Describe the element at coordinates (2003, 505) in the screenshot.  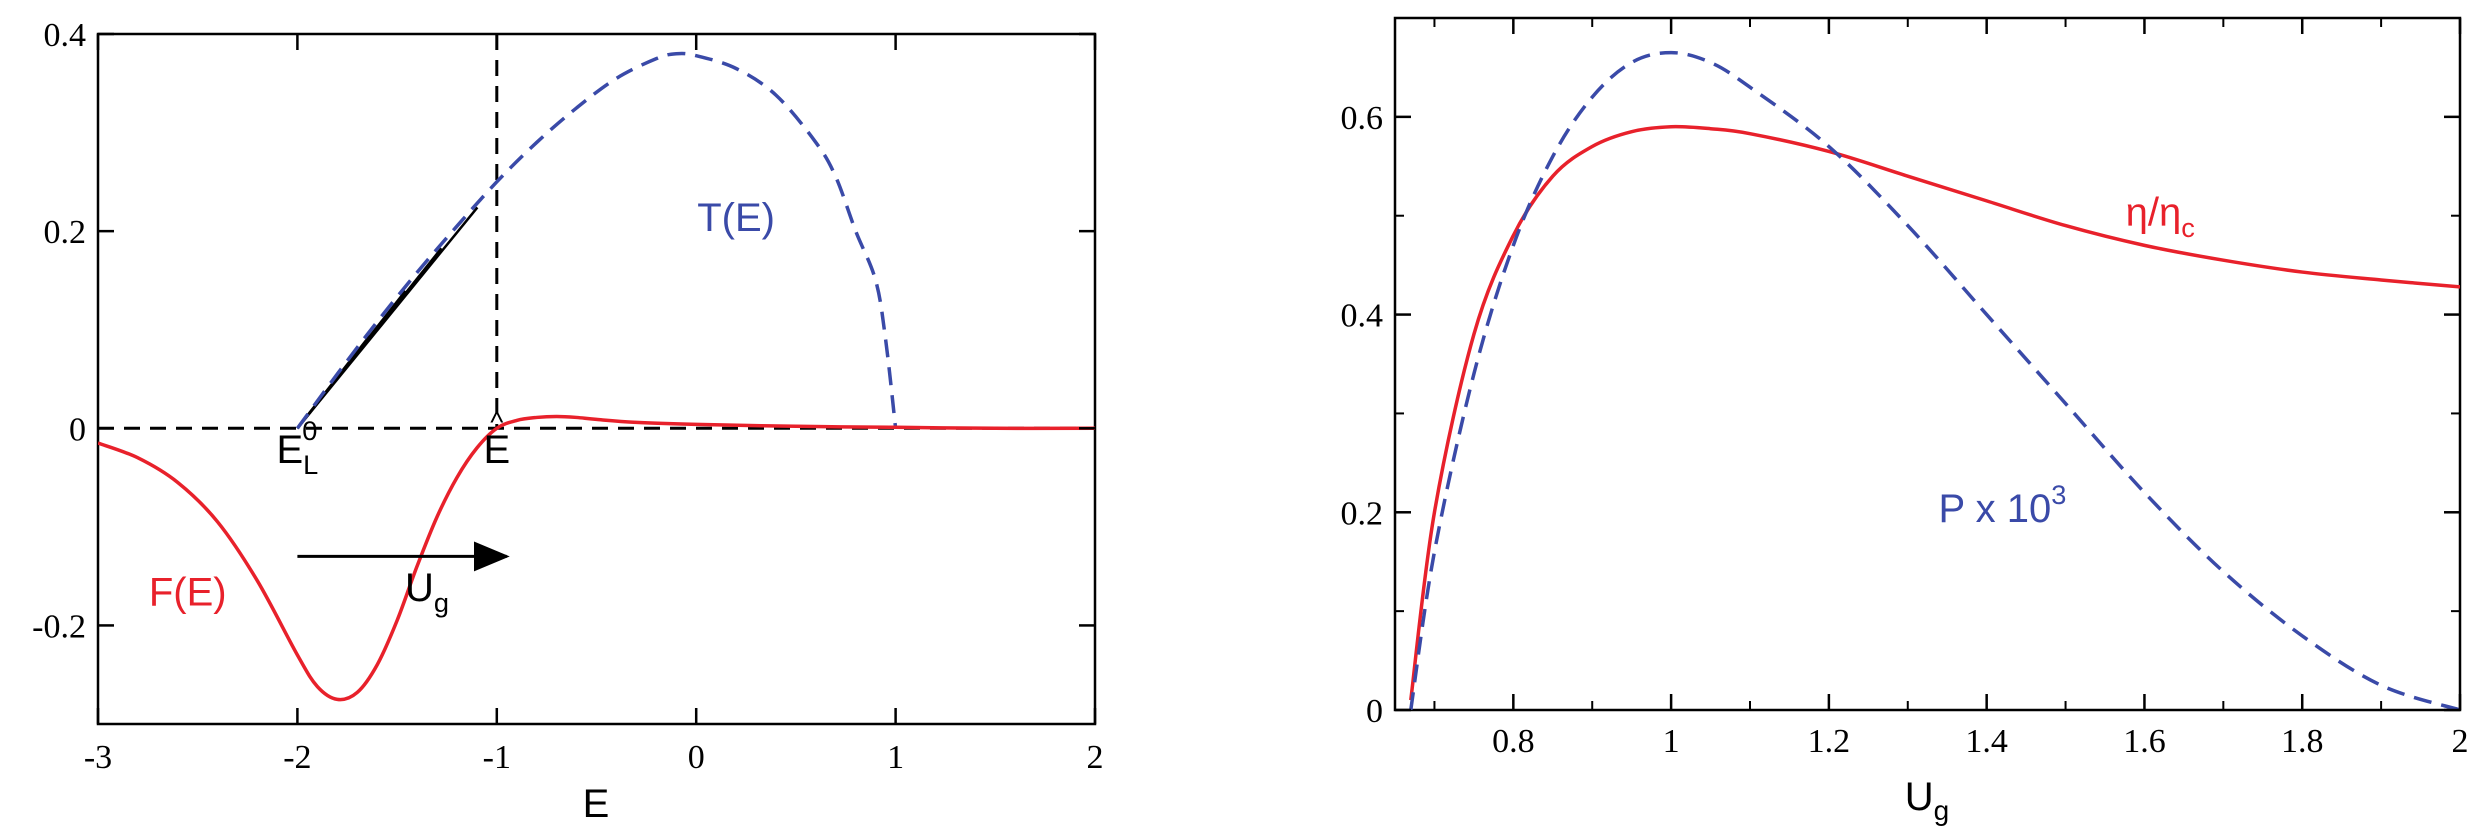
I see `right-annotation-1: P x 103` at that location.